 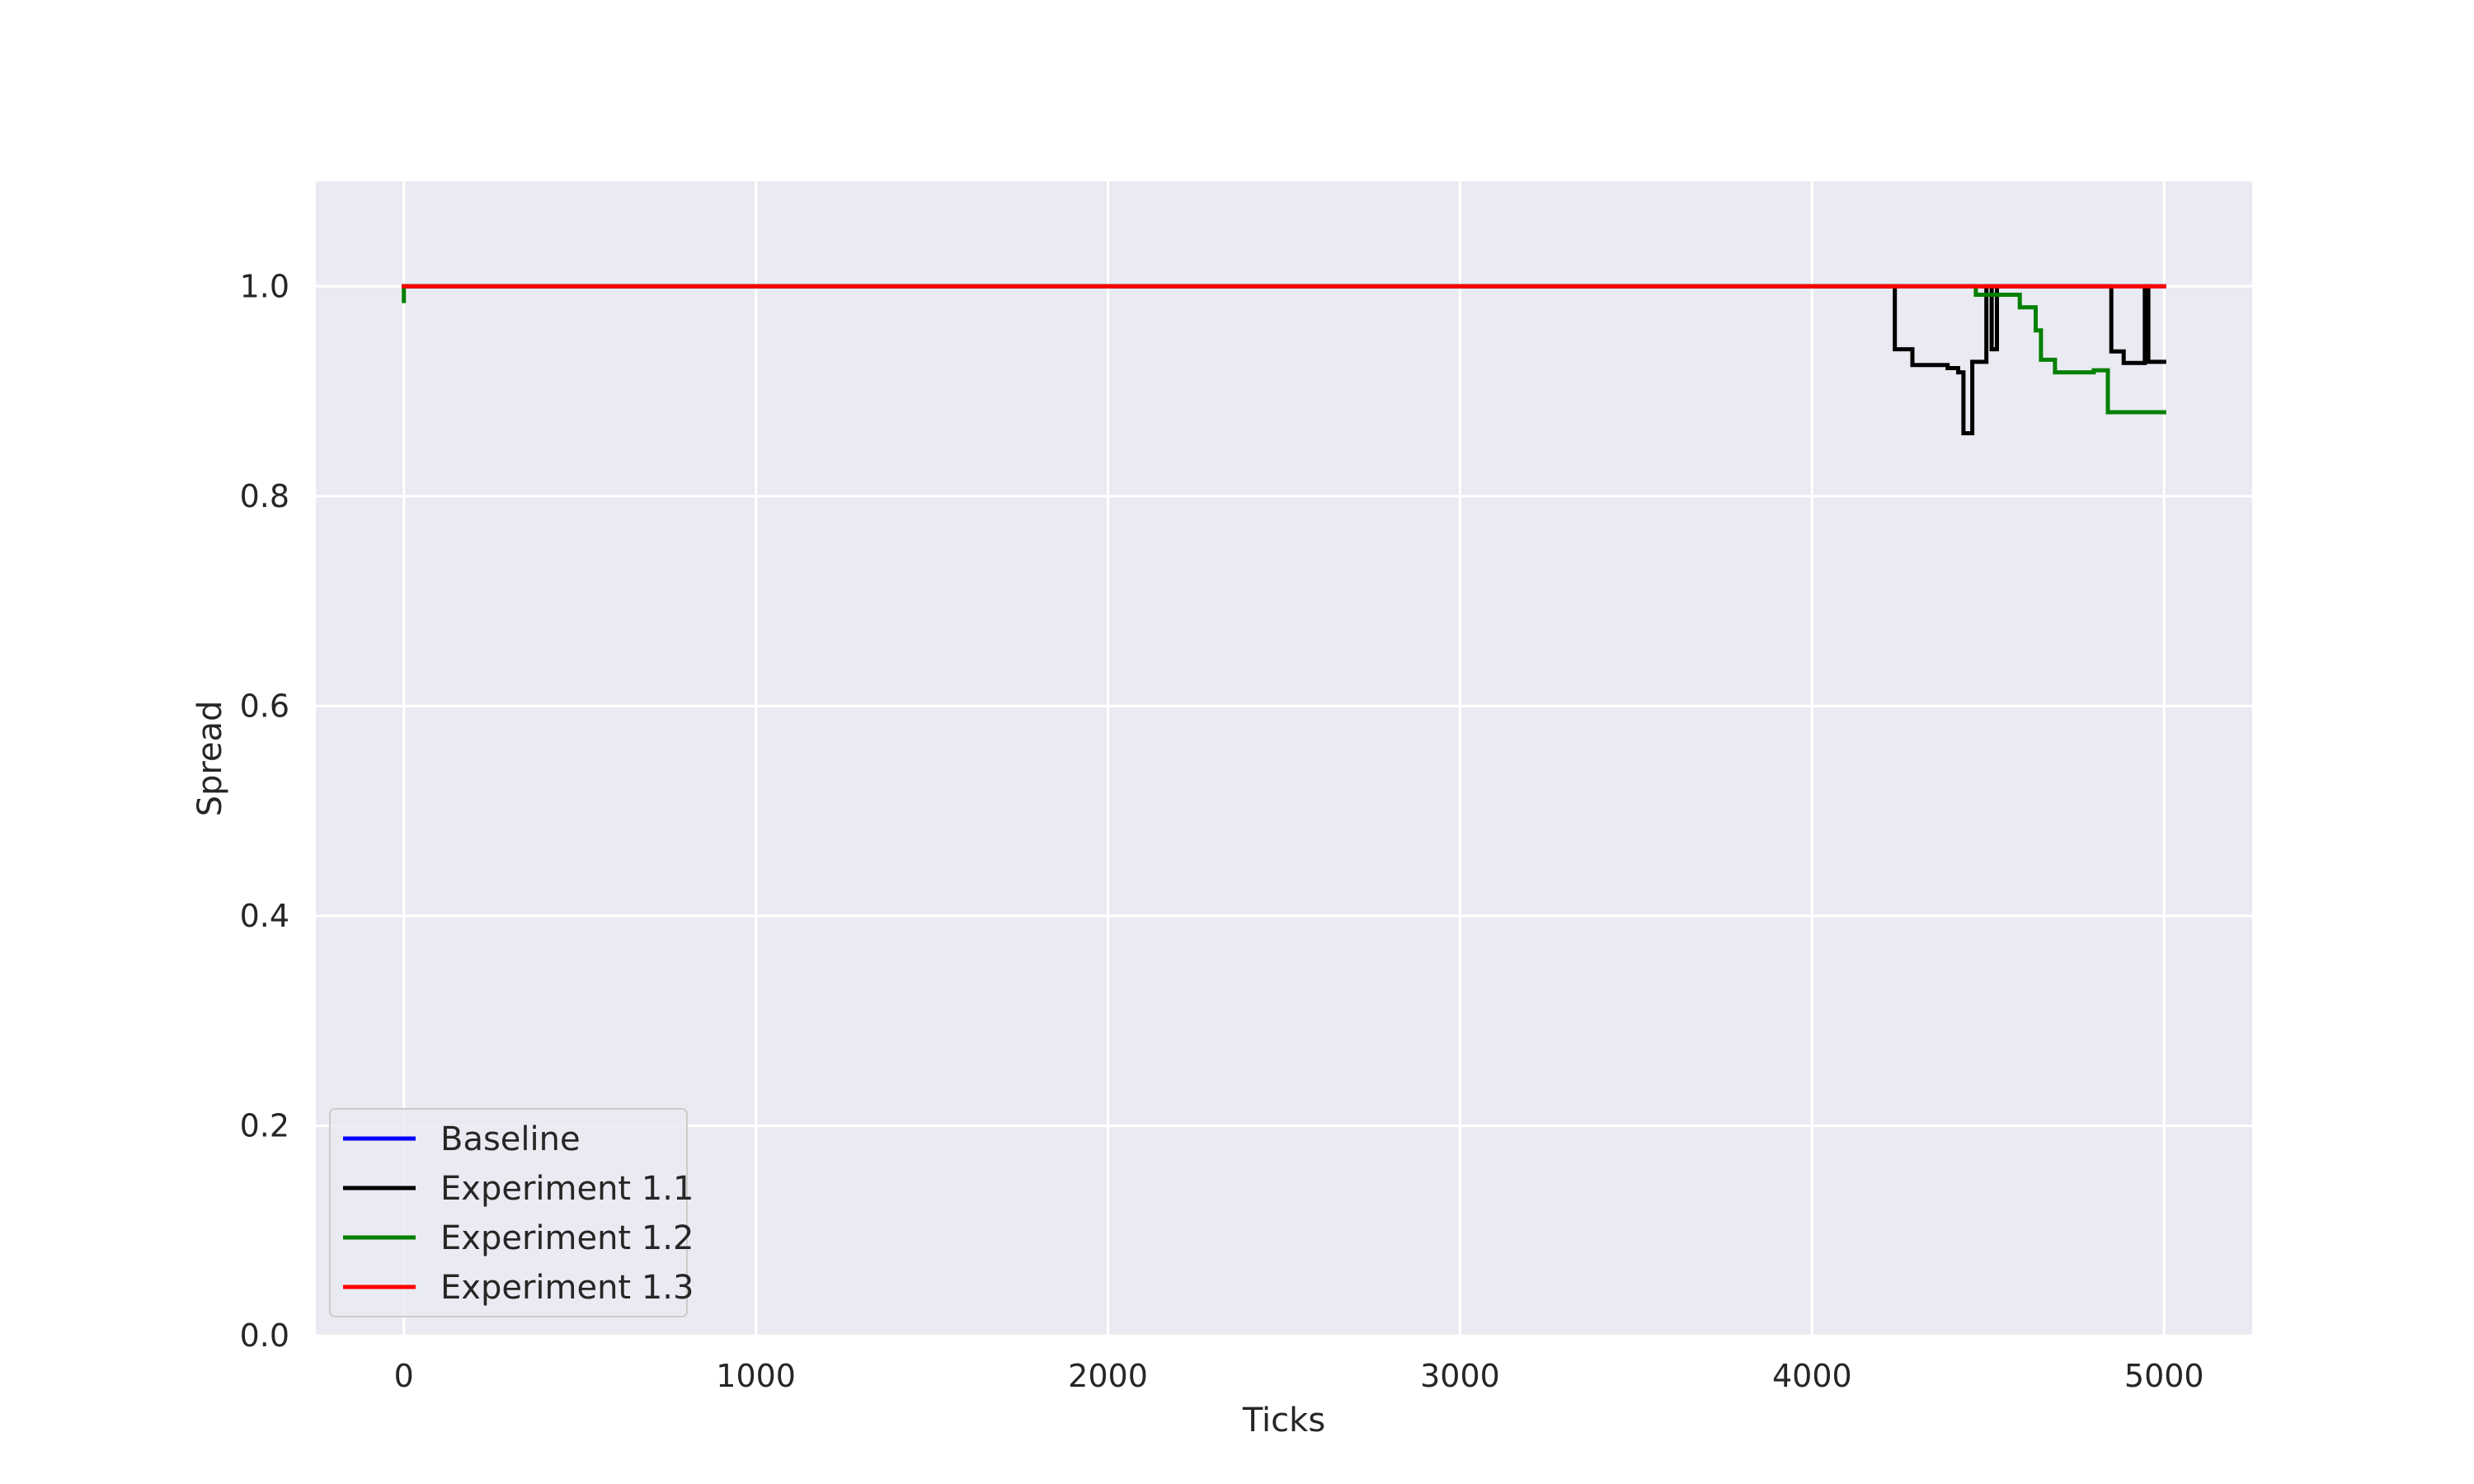 I want to click on y-tick-label: 0.4, so click(x=264, y=916).